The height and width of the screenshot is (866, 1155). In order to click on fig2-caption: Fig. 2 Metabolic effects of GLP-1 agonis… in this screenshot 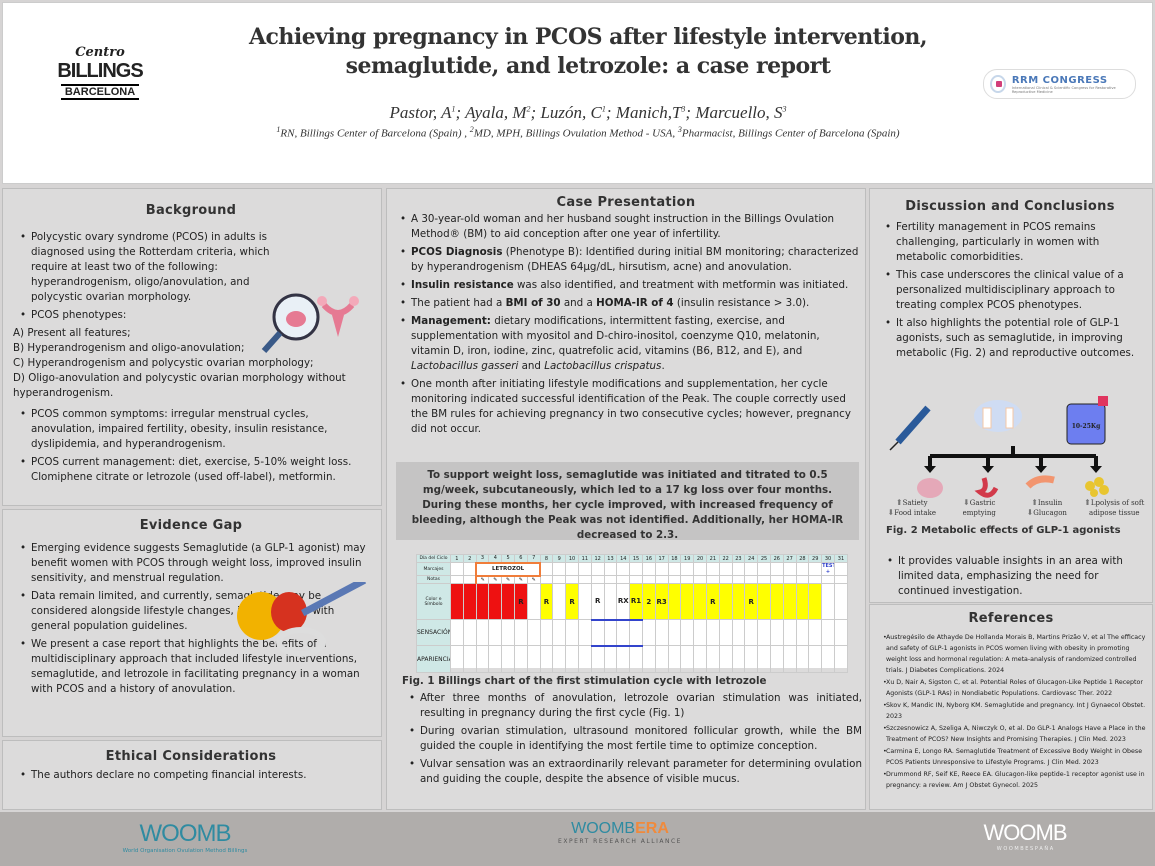, I will do `click(1003, 530)`.